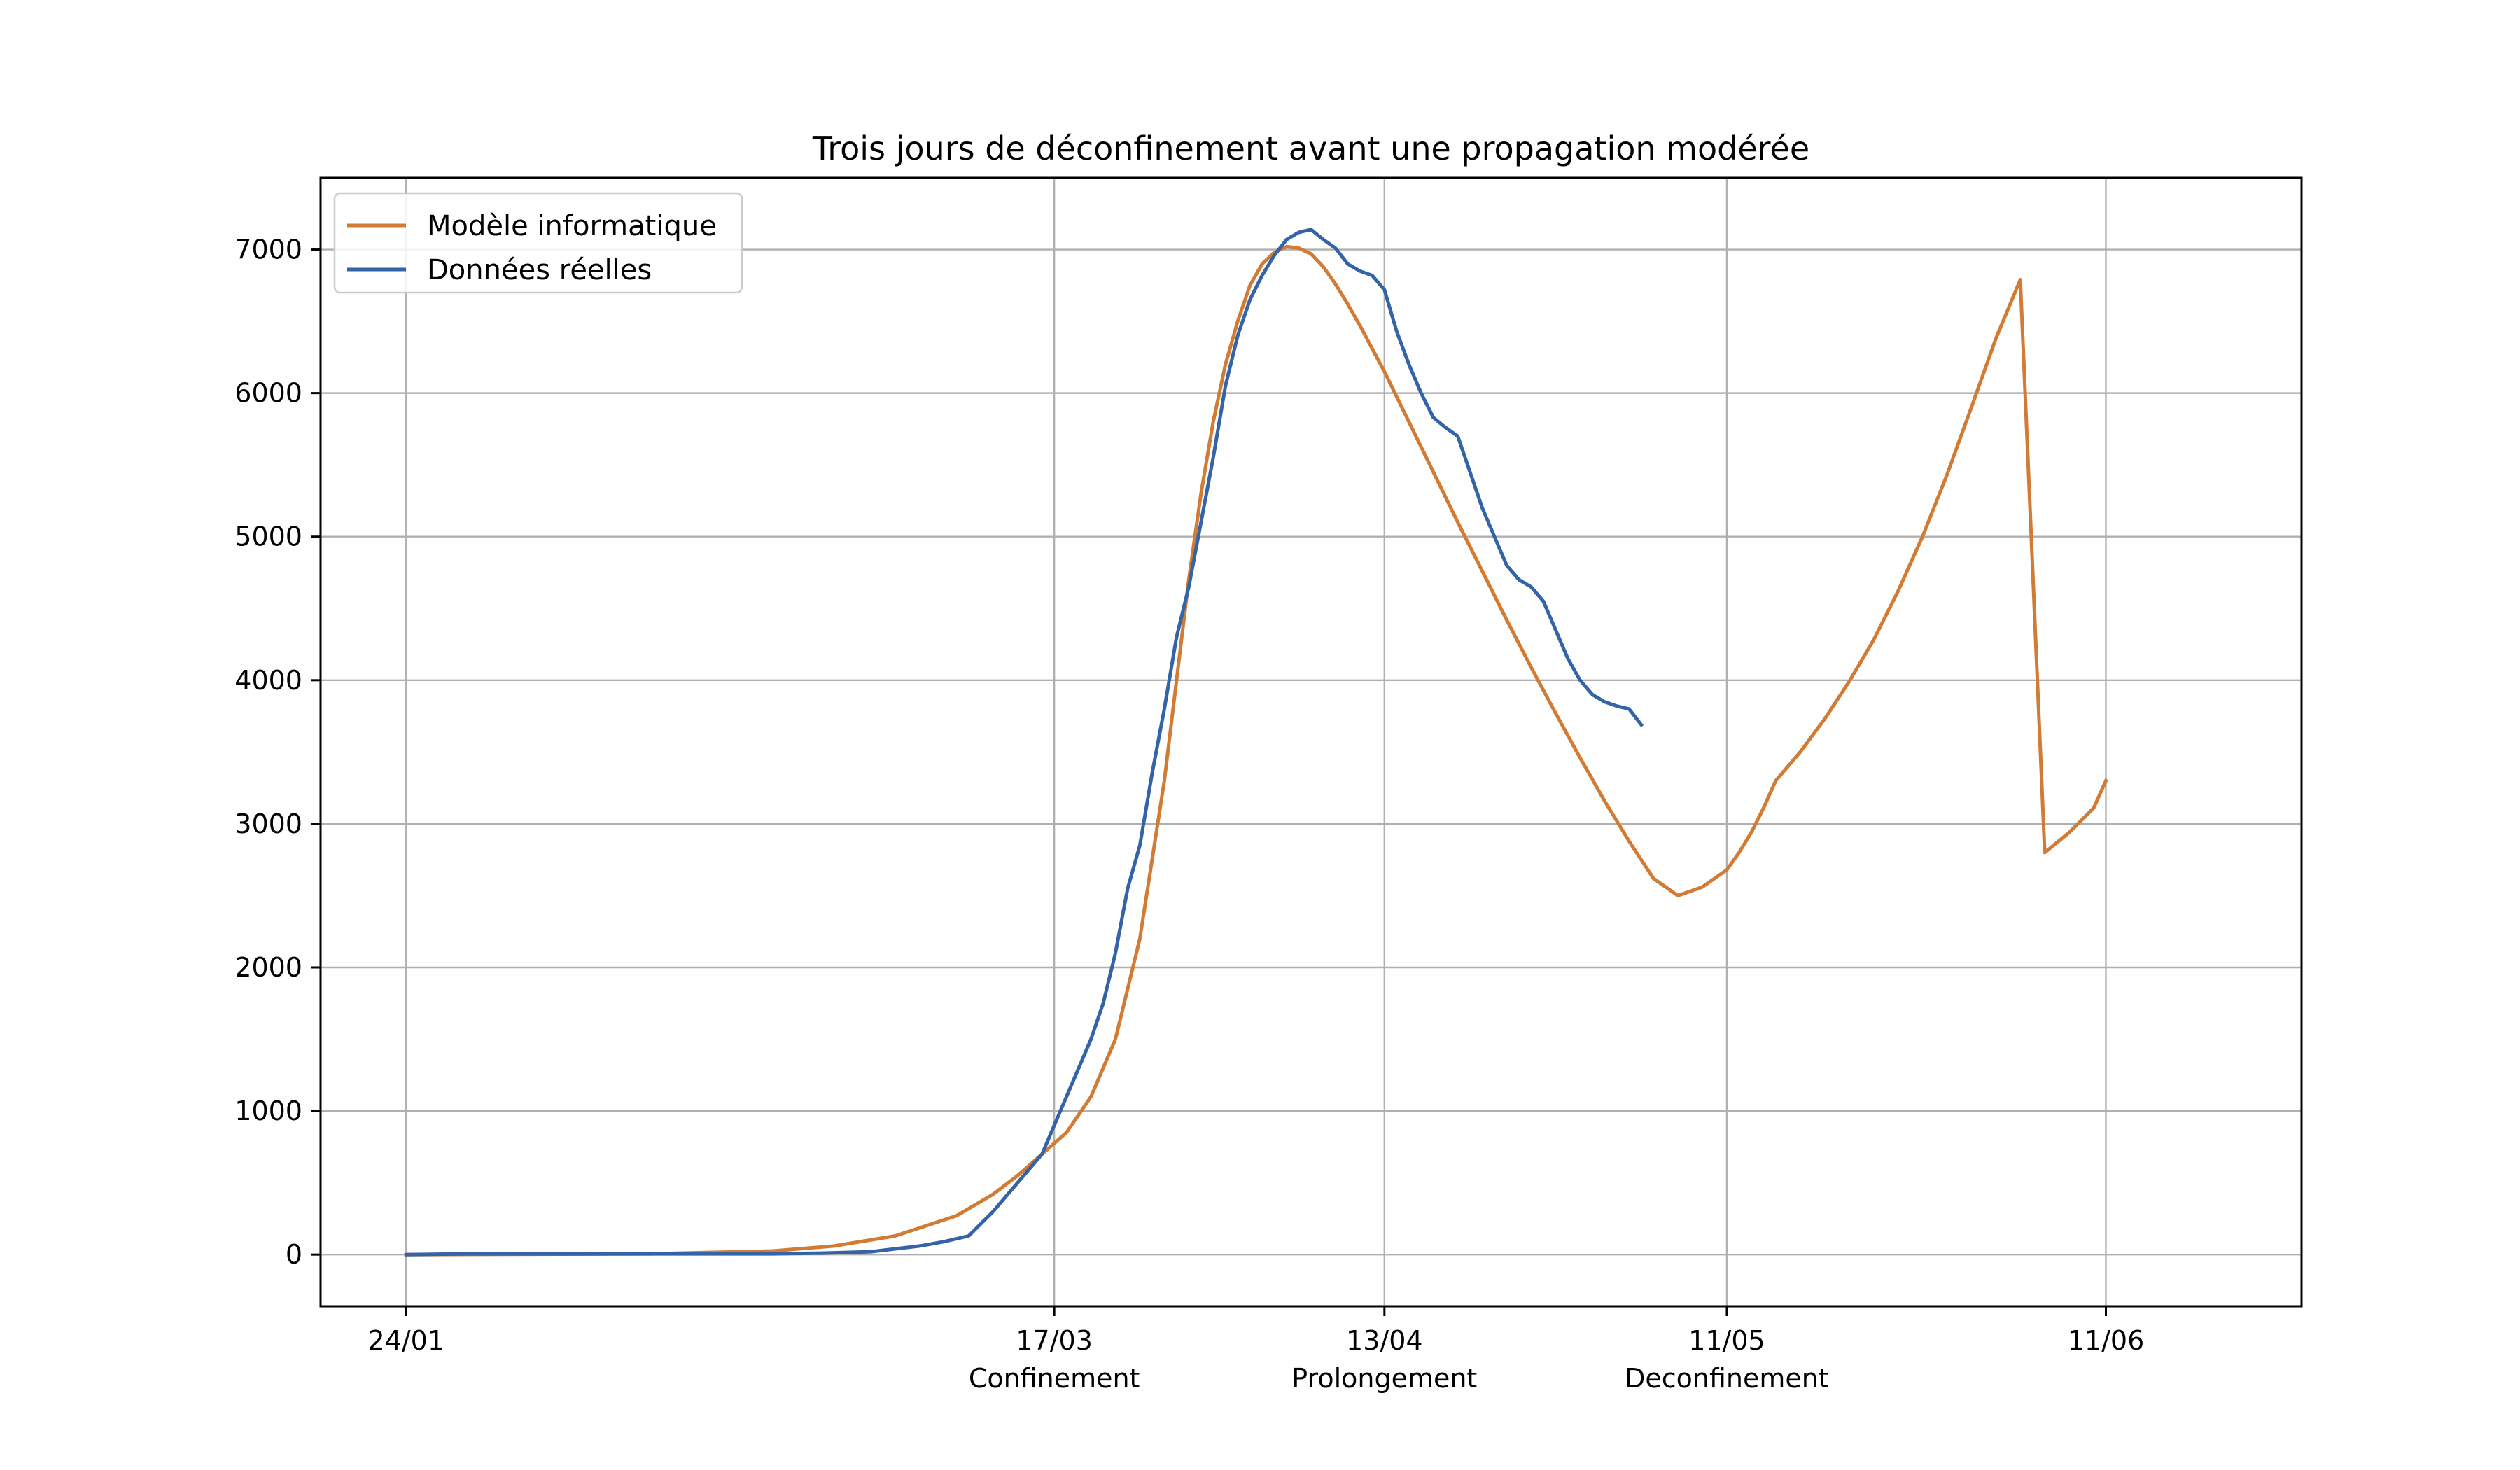 This screenshot has width=2520, height=1470. I want to click on legend-box, so click(538, 243).